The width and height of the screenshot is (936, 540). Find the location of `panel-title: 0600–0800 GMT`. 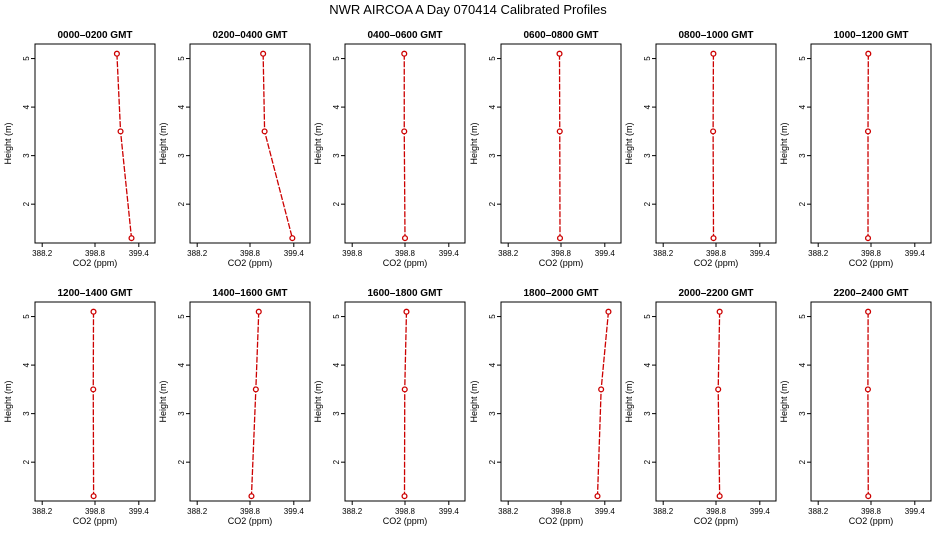

panel-title: 0600–0800 GMT is located at coordinates (560, 35).